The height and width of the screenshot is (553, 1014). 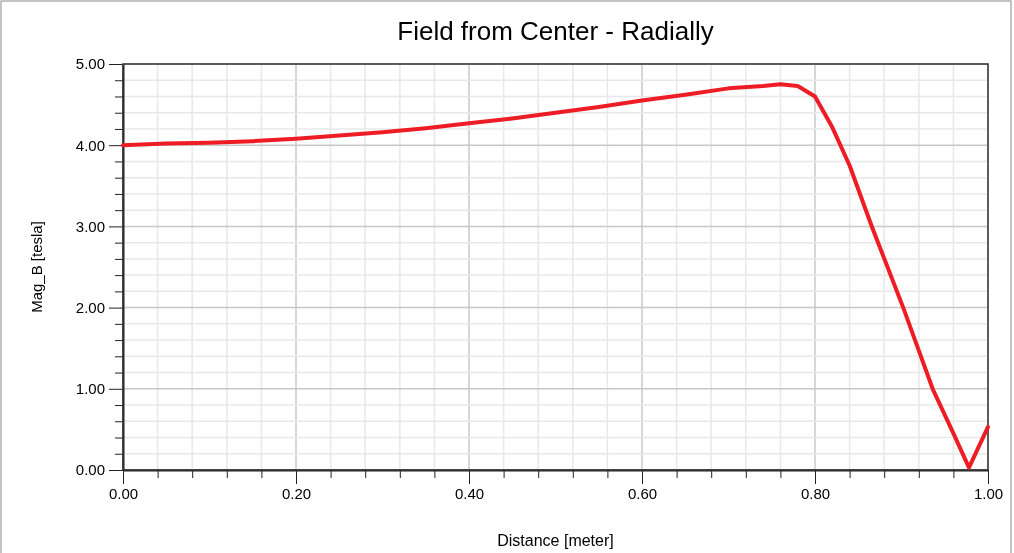 I want to click on x-axis-title: Distance [meter], so click(x=555, y=540).